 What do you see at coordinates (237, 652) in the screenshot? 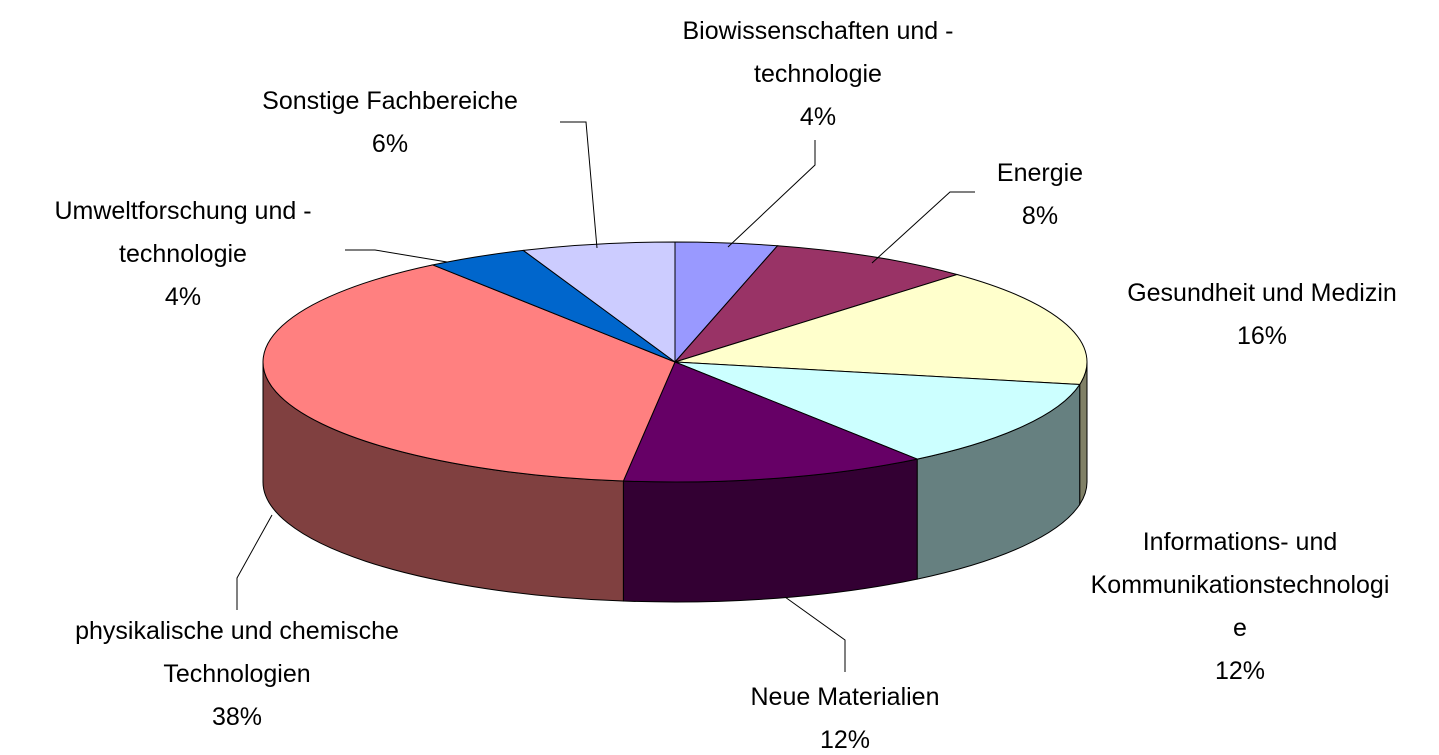
I see `category-name: physikalische und chemische Technologien` at bounding box center [237, 652].